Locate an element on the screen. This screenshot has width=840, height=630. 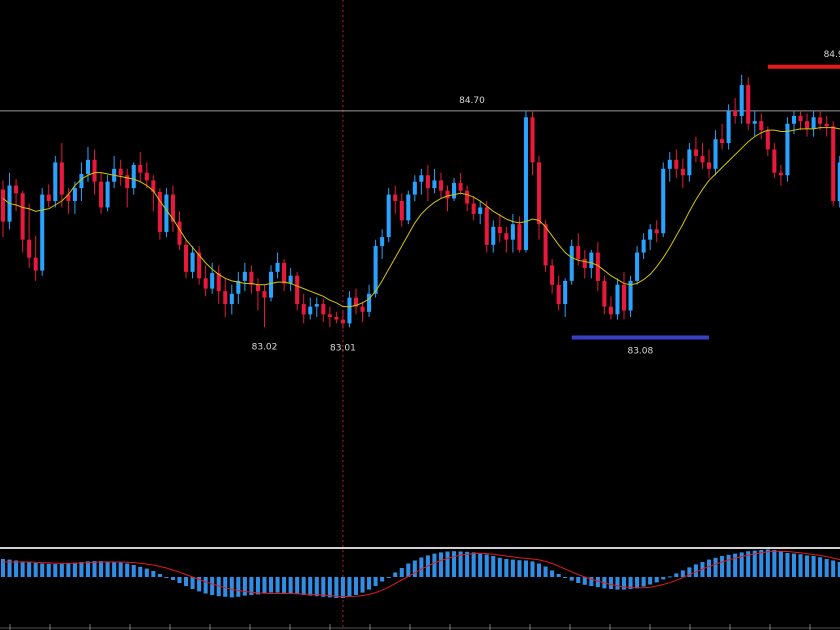
resistance-level-label: 84.70 is located at coordinates (472, 101).